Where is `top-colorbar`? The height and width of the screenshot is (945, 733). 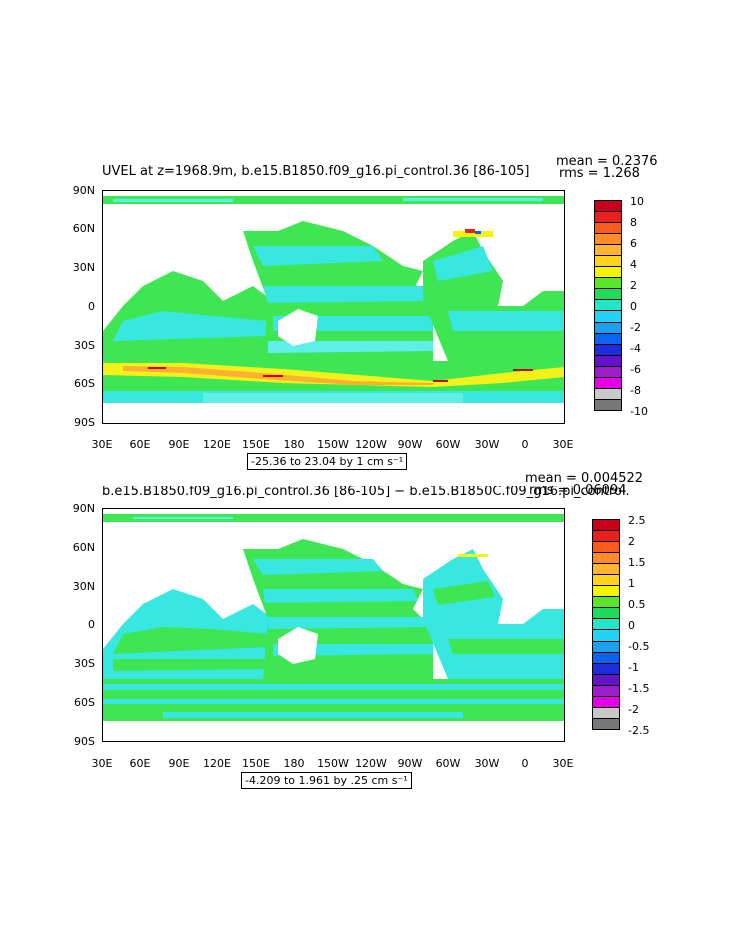
top-colorbar is located at coordinates (608, 305).